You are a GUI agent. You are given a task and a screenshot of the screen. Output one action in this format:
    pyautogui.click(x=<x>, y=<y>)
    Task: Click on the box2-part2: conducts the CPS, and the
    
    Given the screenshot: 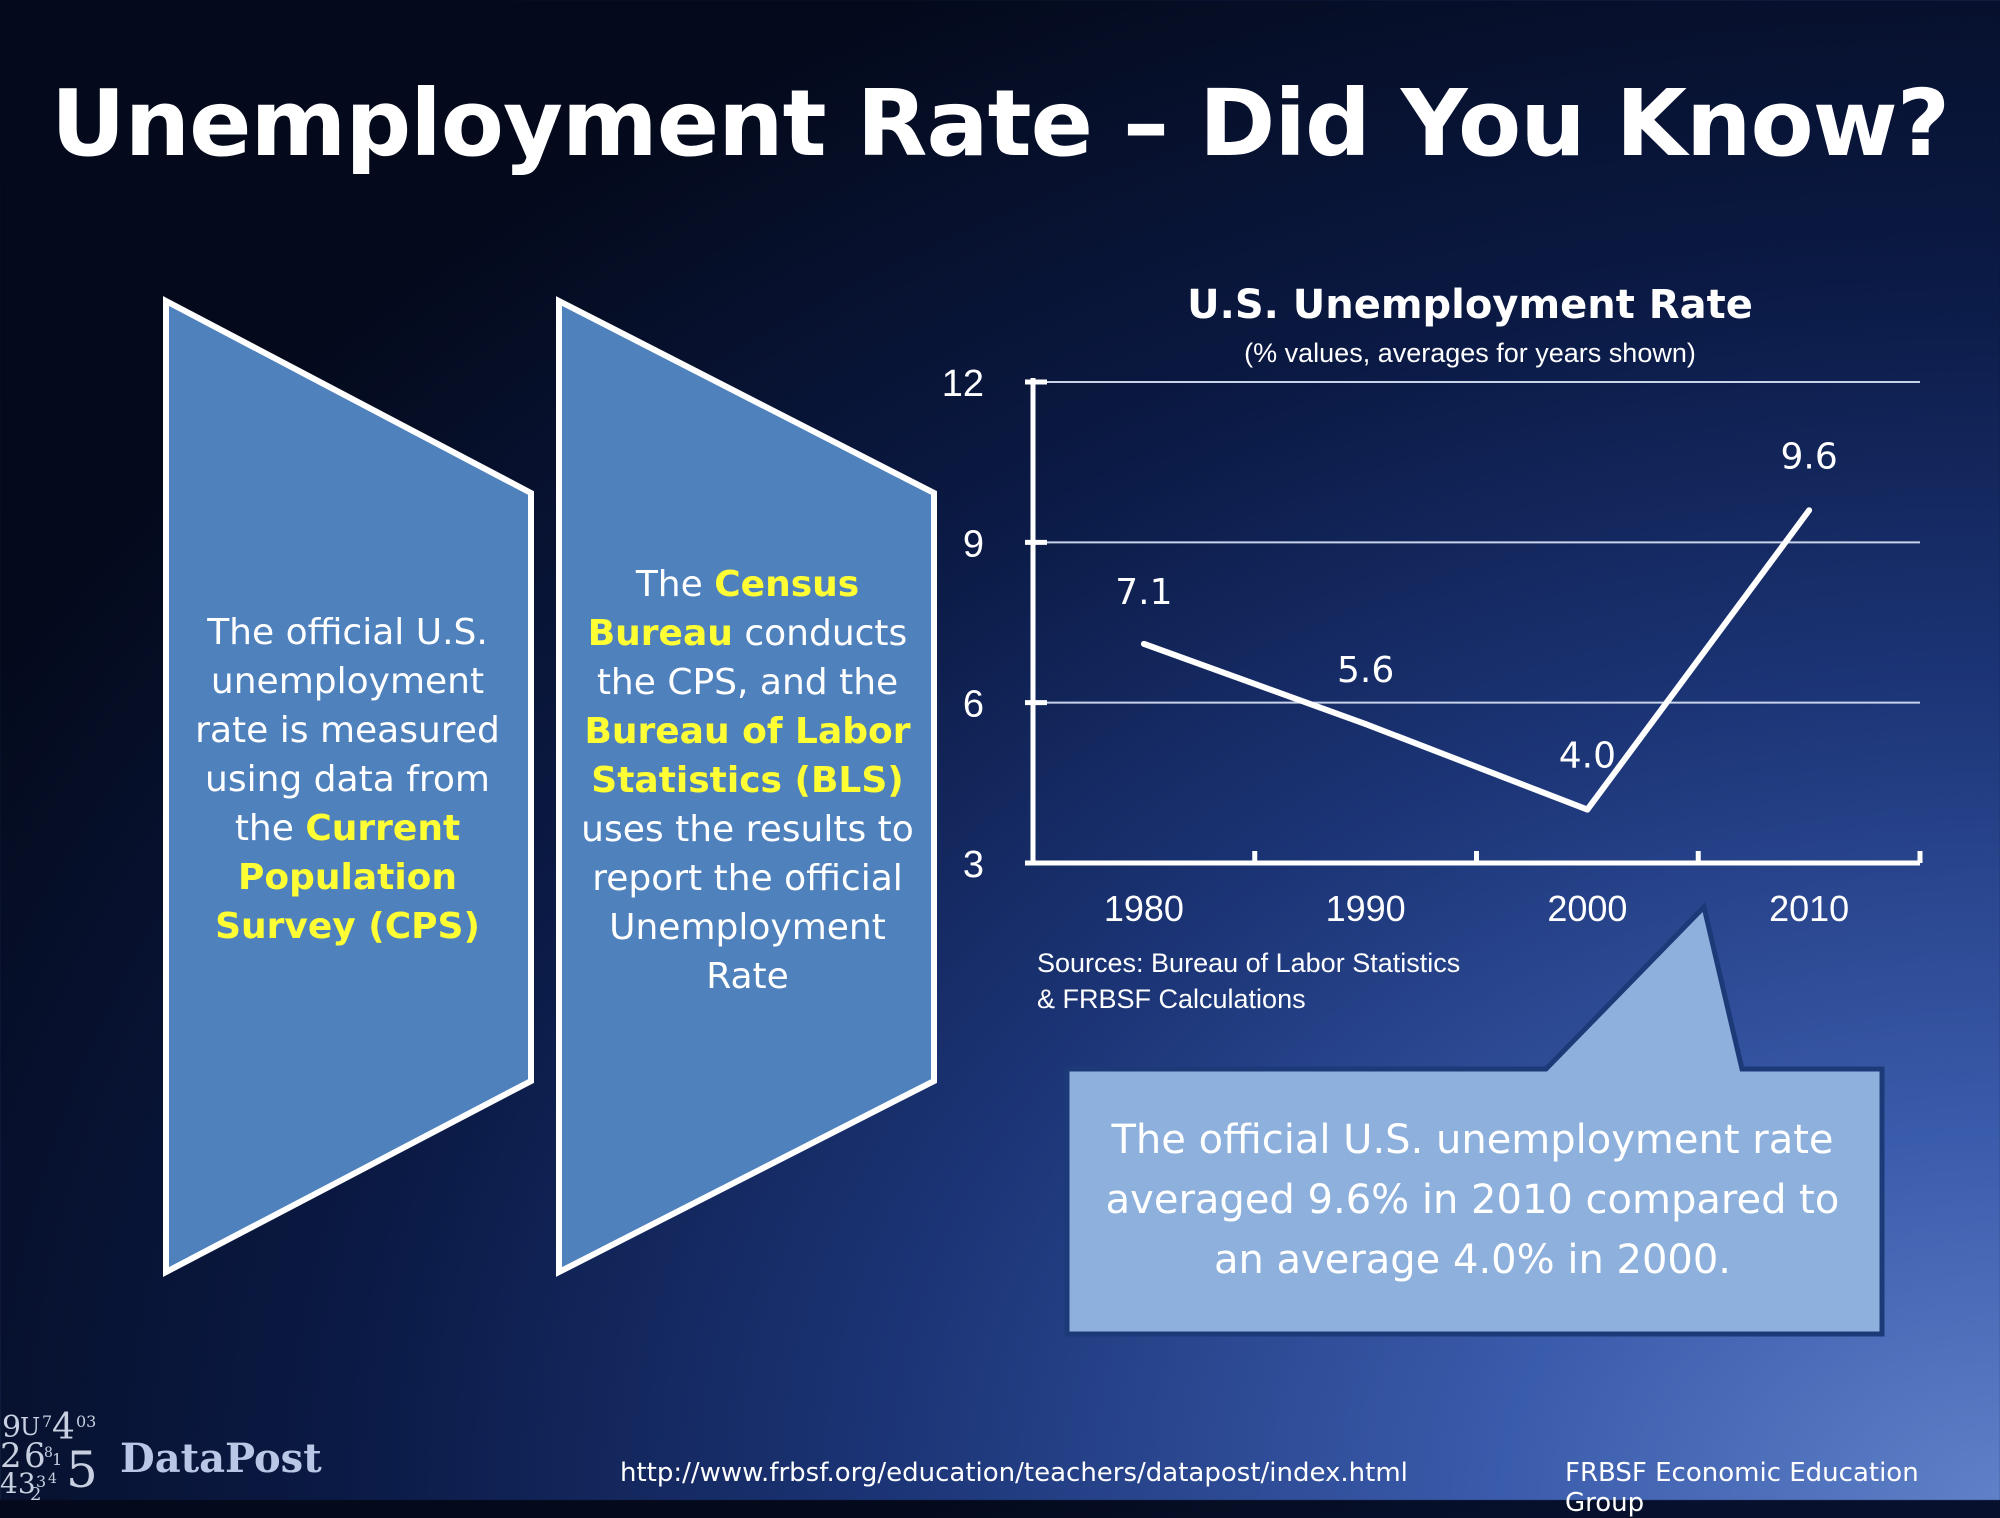 What is the action you would take?
    pyautogui.click(x=752, y=658)
    